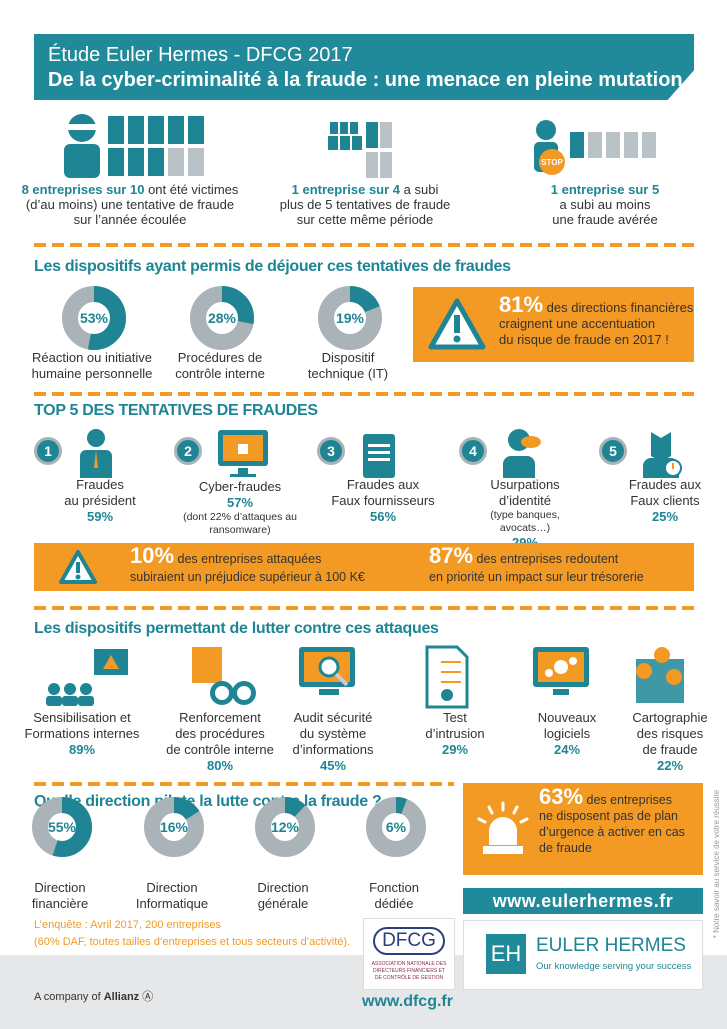  Describe the element at coordinates (48, 451) in the screenshot. I see `rank-badge: 1` at that location.